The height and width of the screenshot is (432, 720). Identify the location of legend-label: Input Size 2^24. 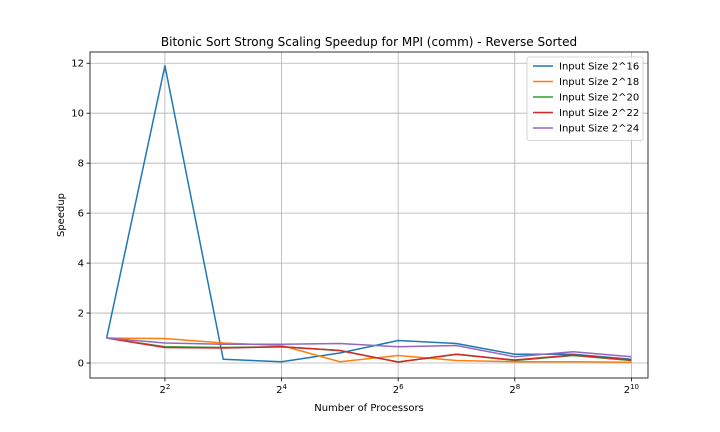
(599, 129).